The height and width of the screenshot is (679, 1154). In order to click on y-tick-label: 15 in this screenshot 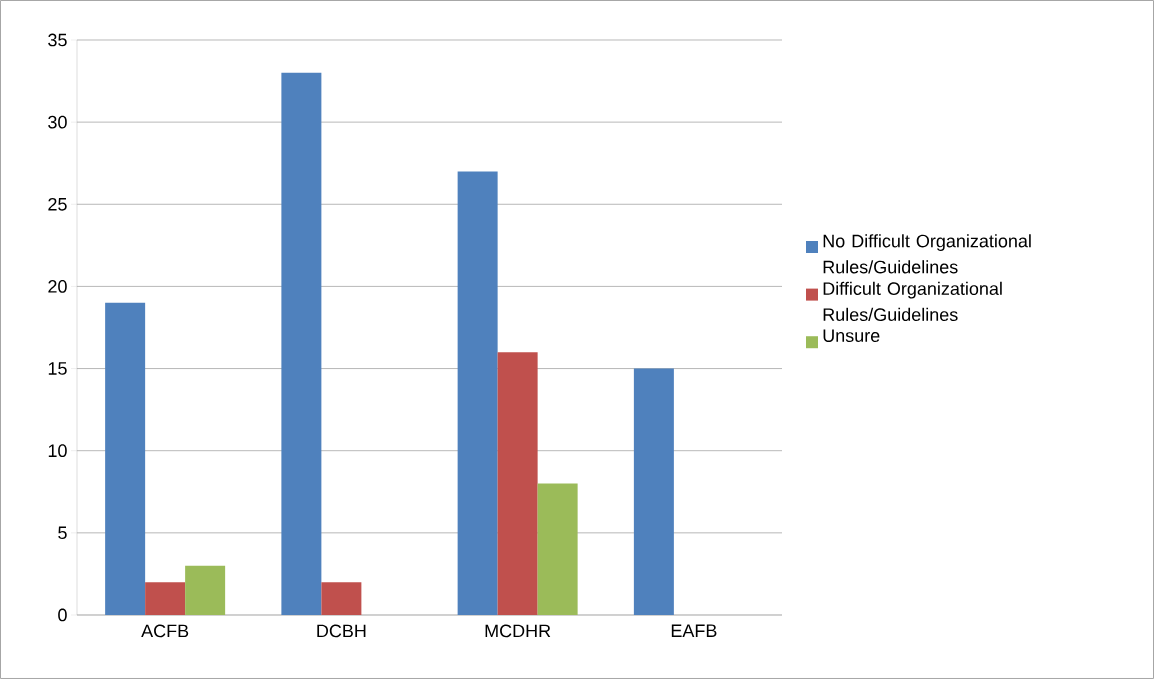, I will do `click(57, 368)`.